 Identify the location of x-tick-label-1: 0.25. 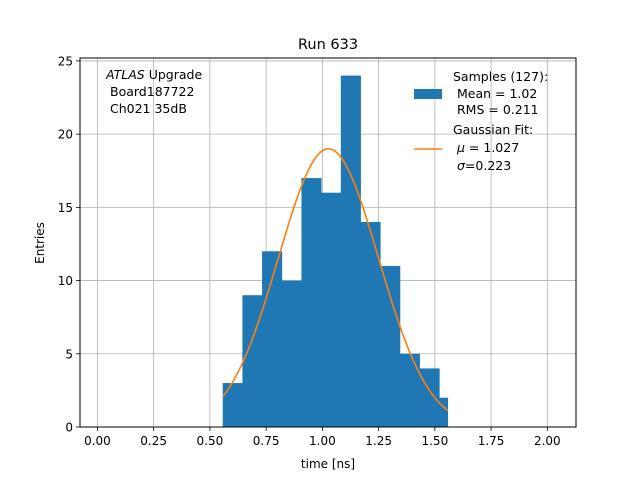
(153, 441).